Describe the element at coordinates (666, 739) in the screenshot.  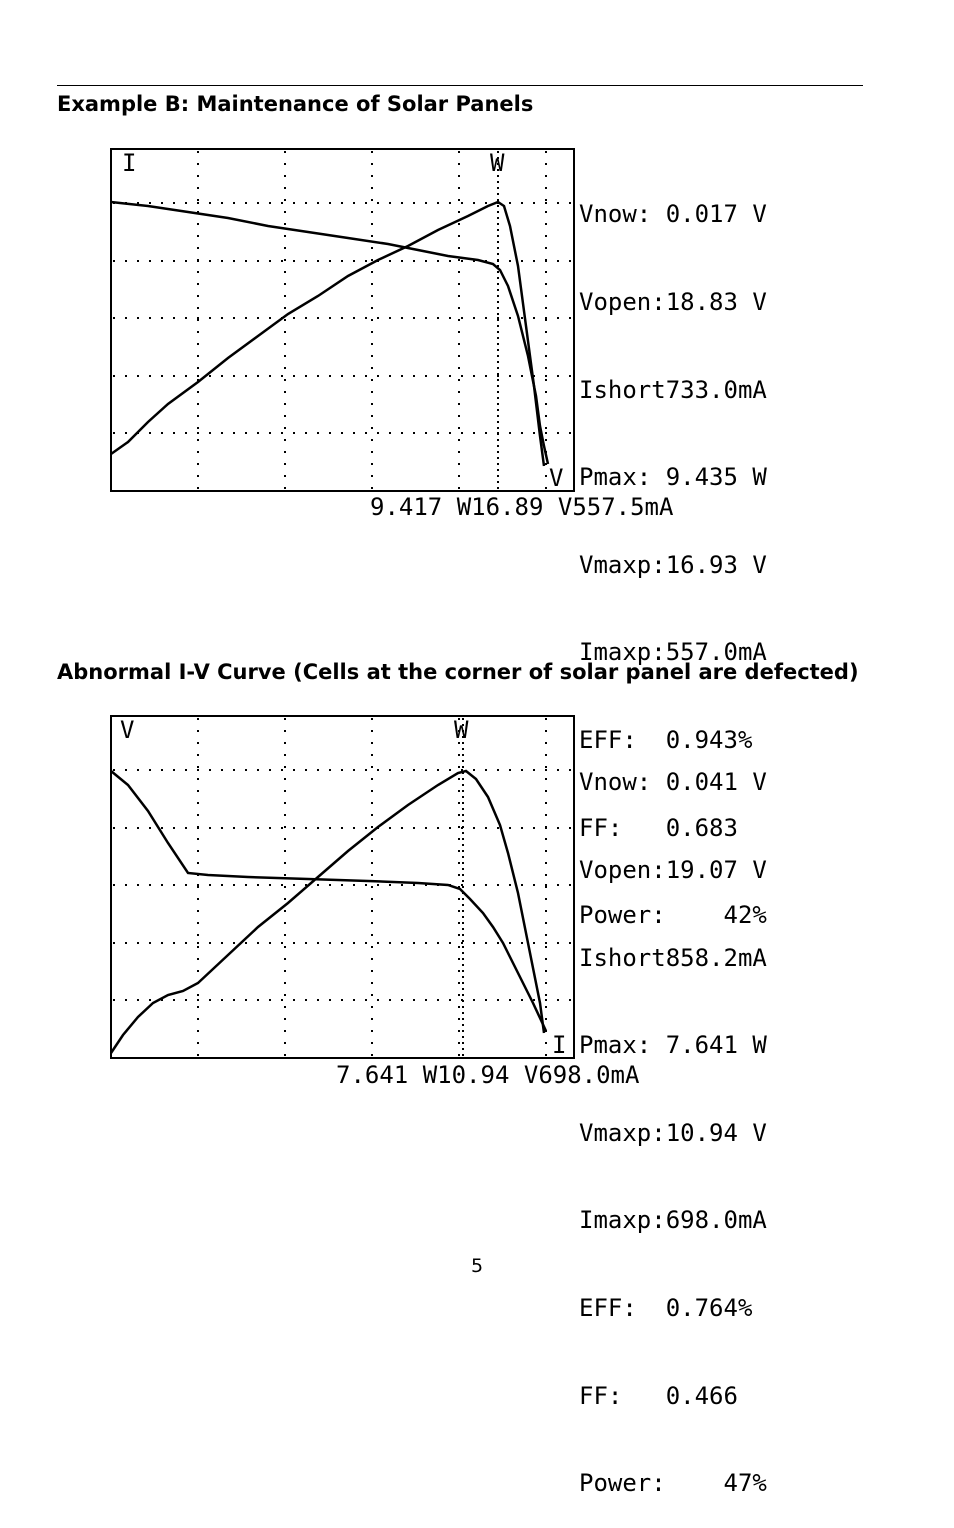
I see `readout-row-eff: EFF: 0.943%` at that location.